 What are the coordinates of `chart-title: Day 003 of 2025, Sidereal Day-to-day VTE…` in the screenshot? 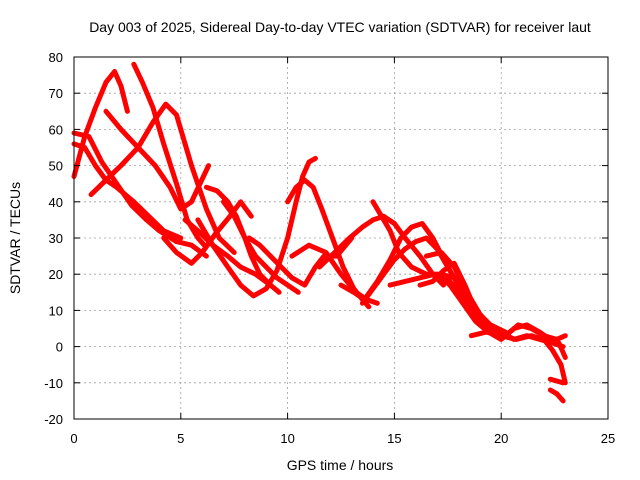 It's located at (340, 27).